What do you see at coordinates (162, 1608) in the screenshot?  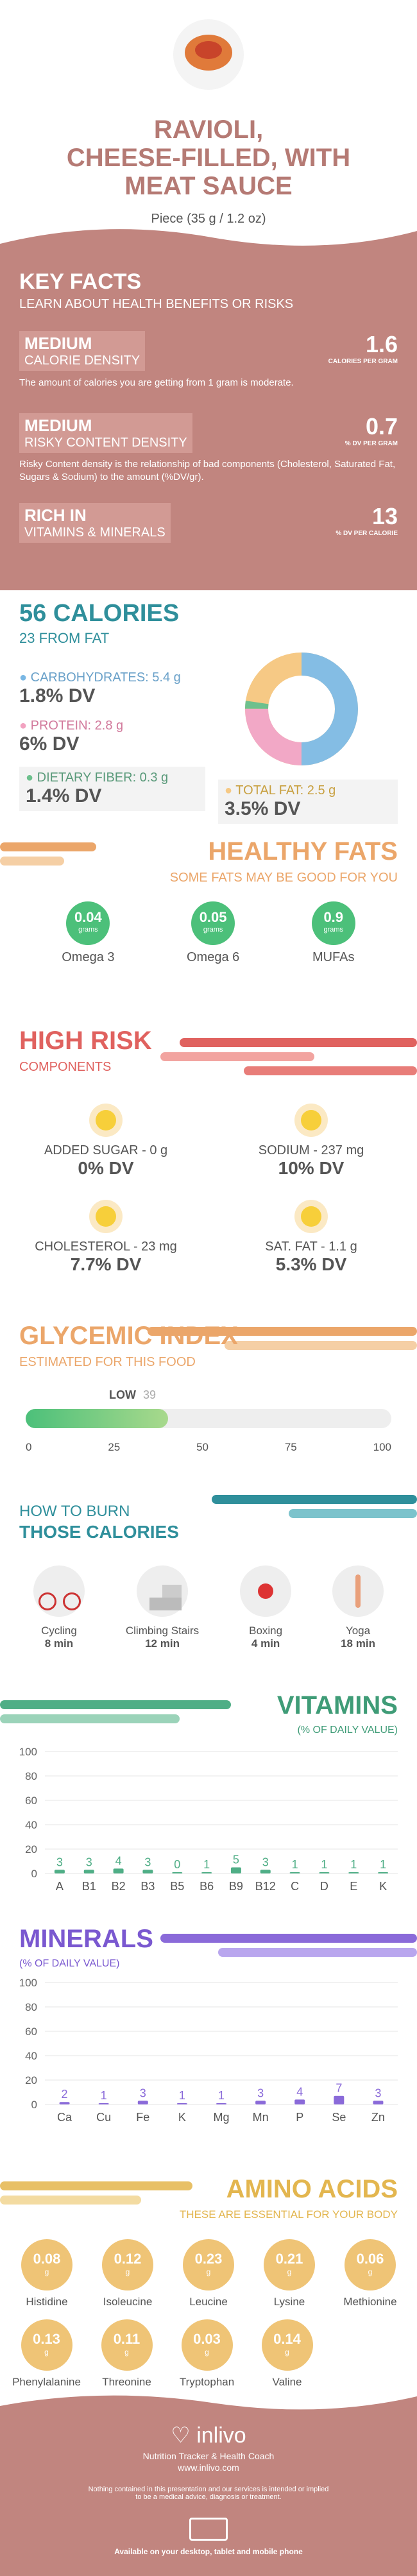 I see `burn-stairs: Climbing Stairs 12 min` at bounding box center [162, 1608].